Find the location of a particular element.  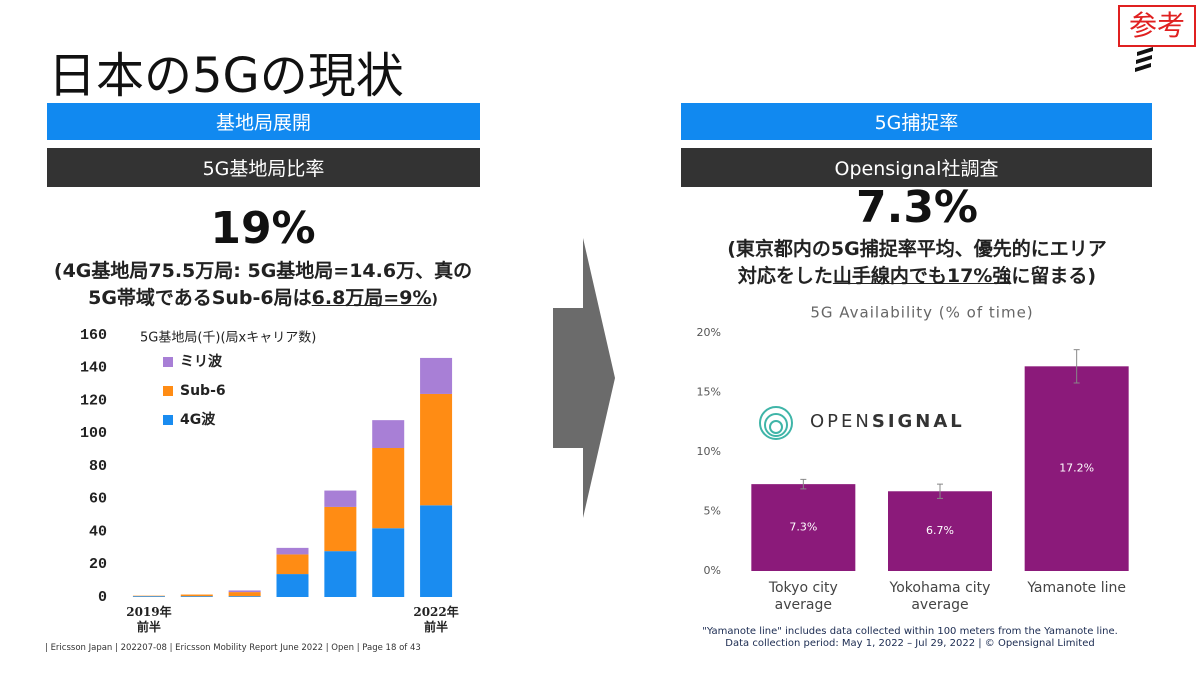

page-title: 日本の5Gの現状 is located at coordinates (226, 76).